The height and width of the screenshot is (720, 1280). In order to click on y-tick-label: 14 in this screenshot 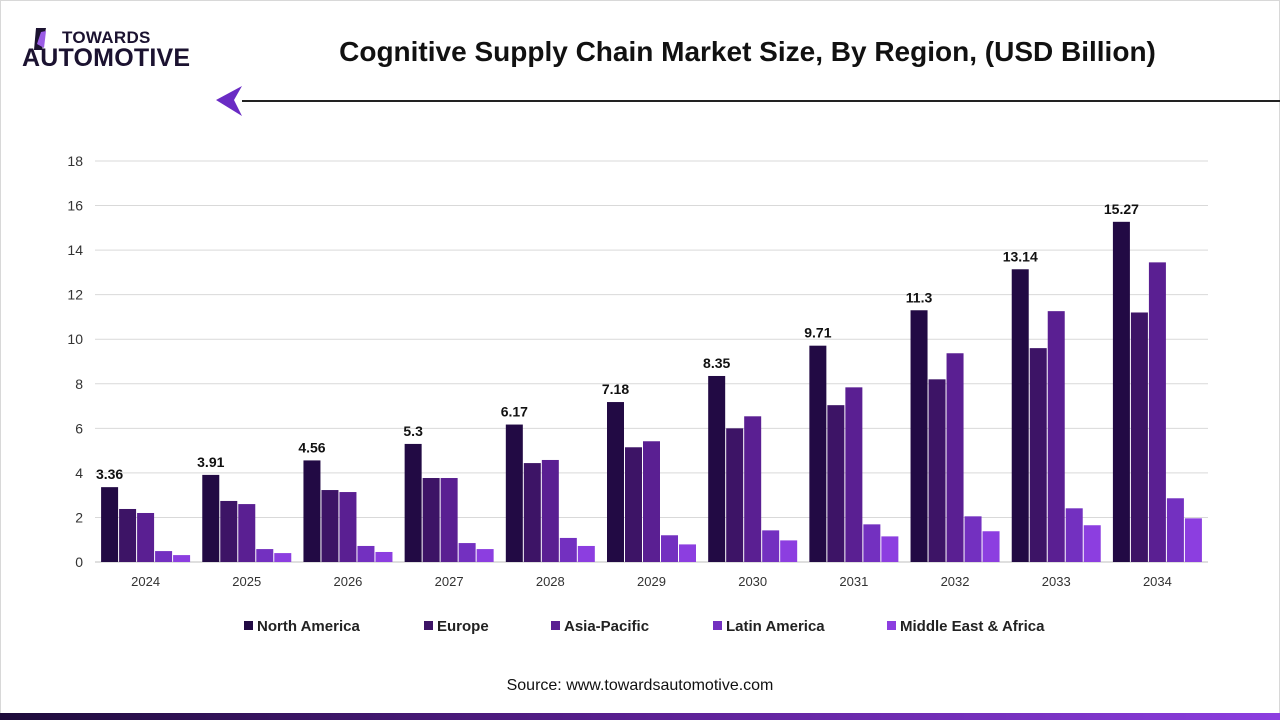, I will do `click(75, 250)`.